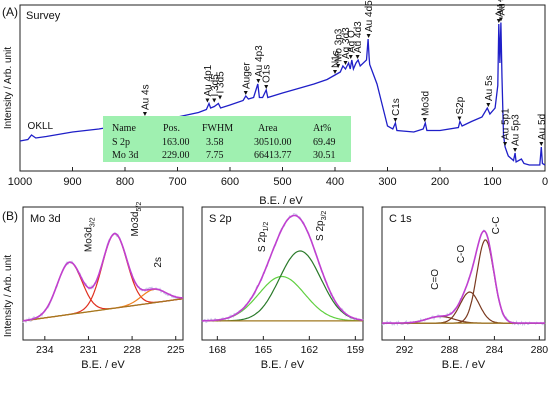  Describe the element at coordinates (217, 128) in the screenshot. I see `table-header-fwhm: FWHM` at that location.